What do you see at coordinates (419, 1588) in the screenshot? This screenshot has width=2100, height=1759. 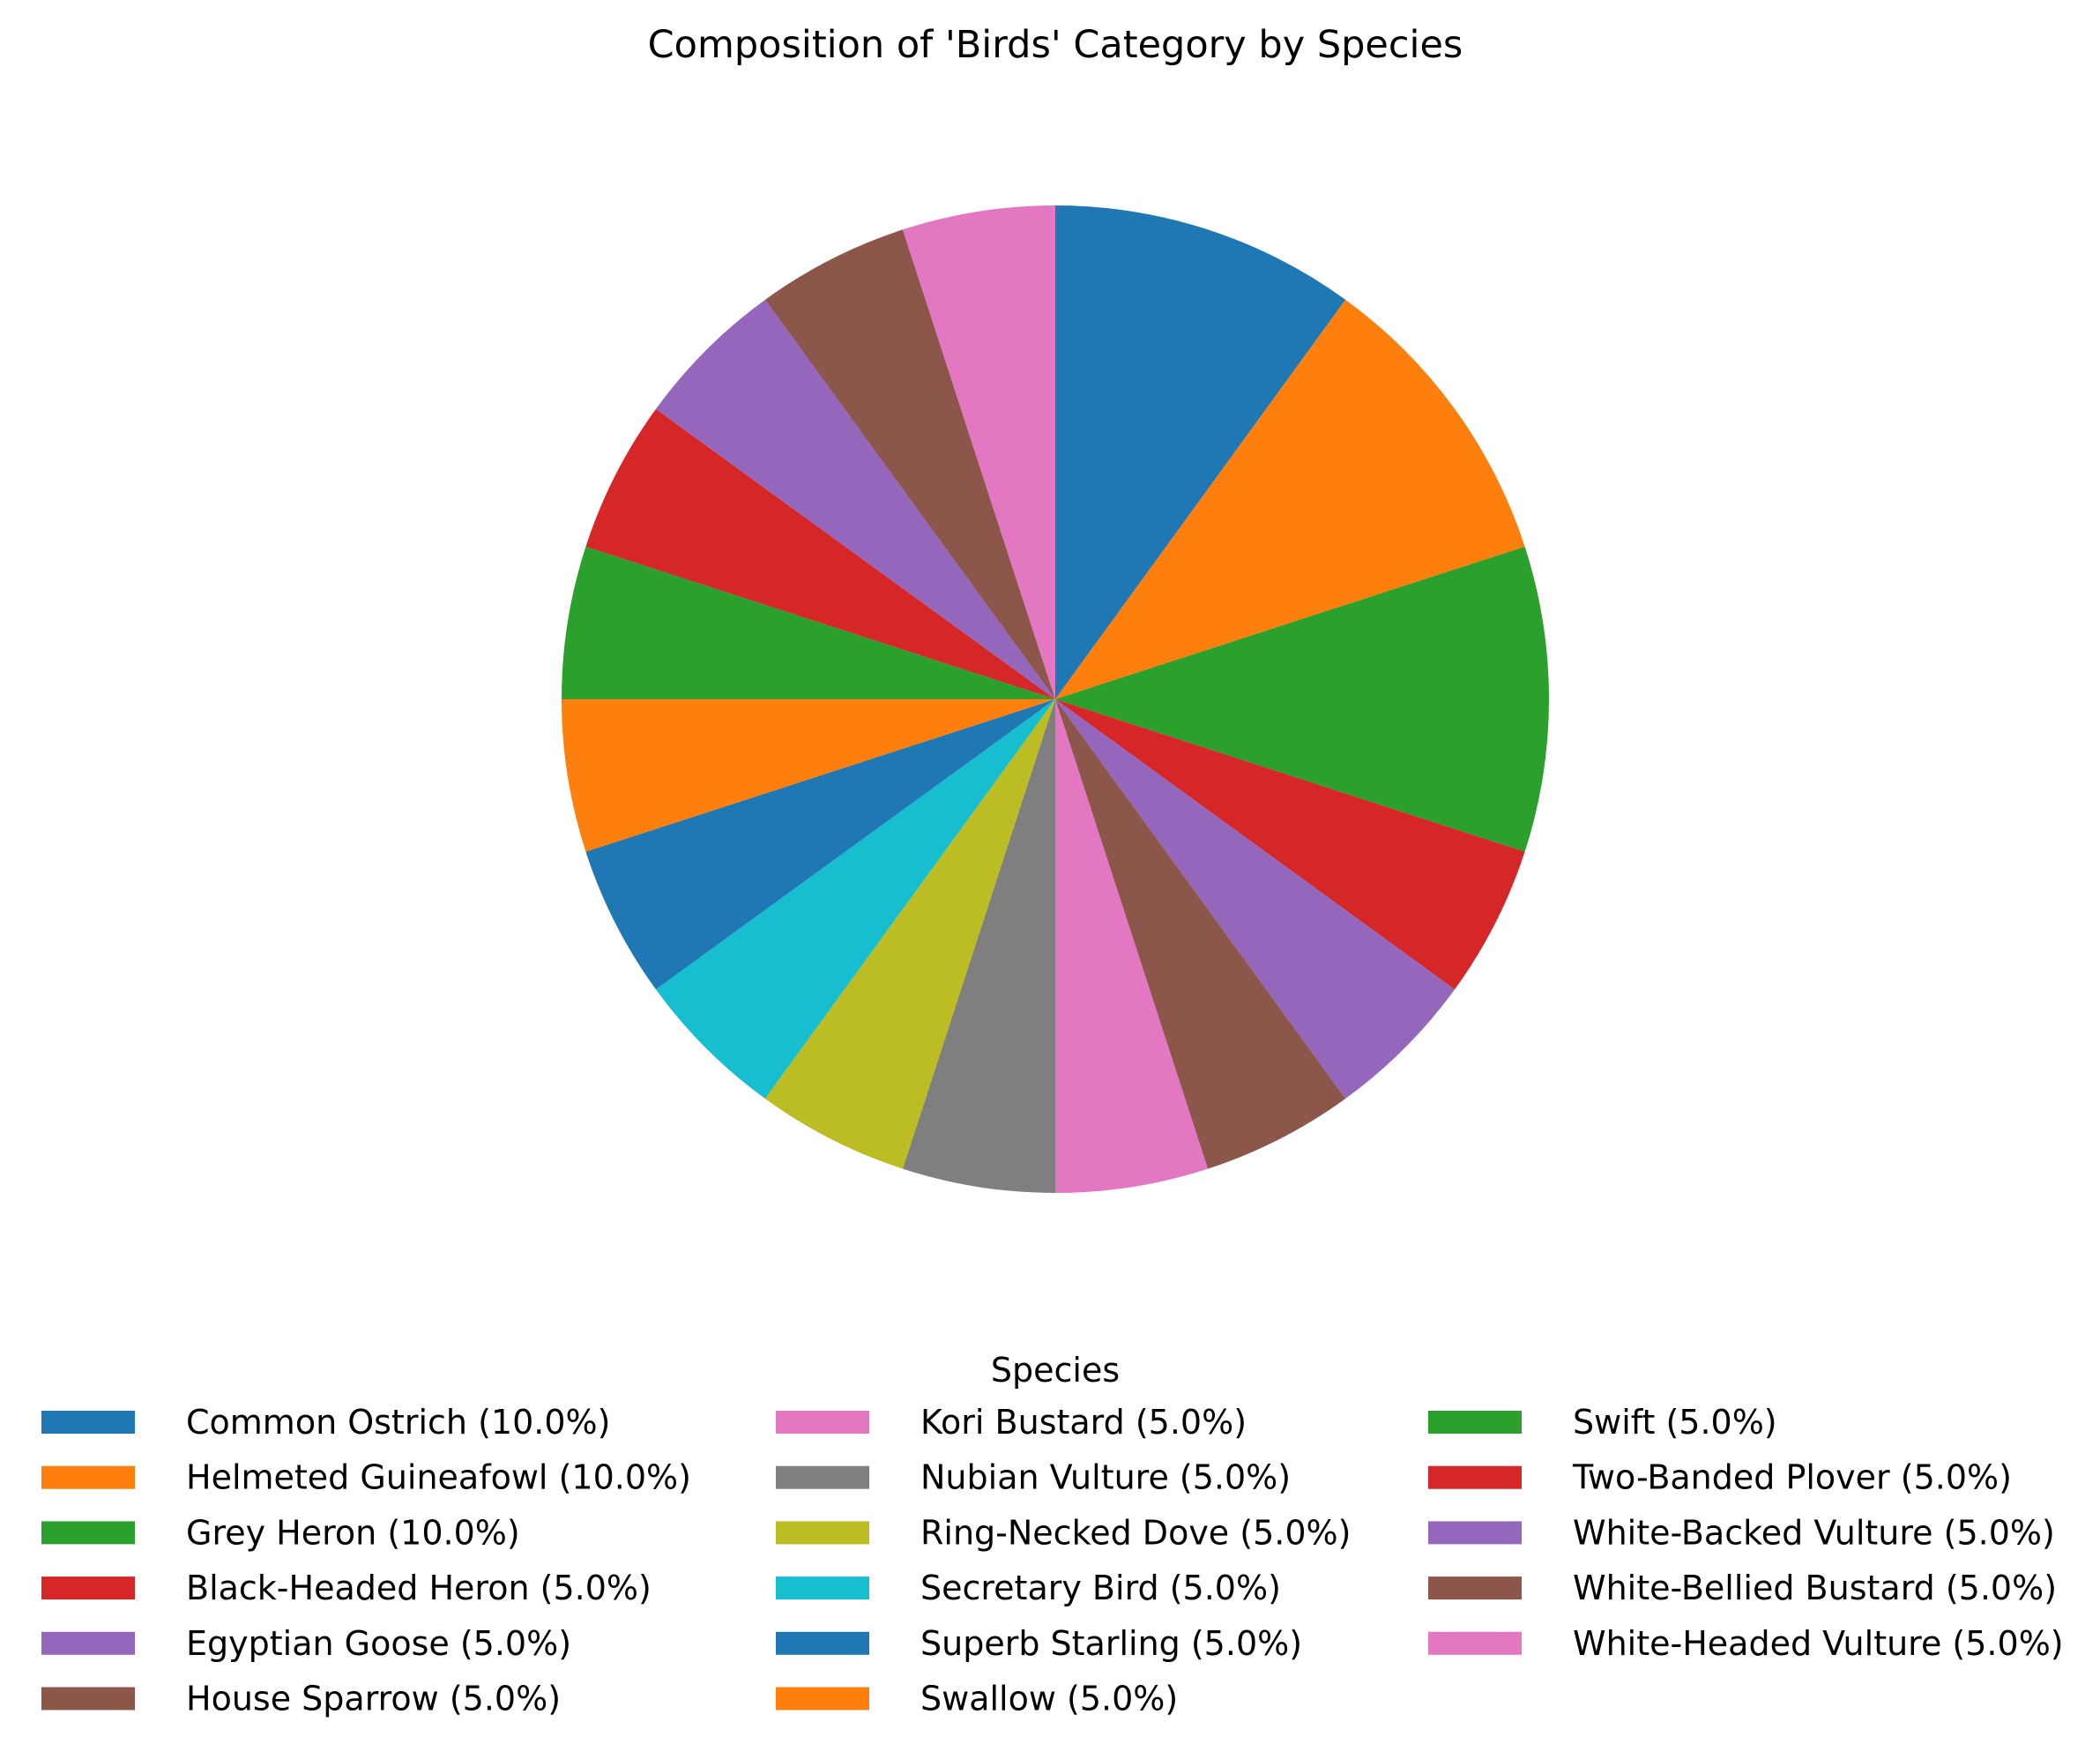 I see `legend-label: Black-Headed Heron (5.0%)` at bounding box center [419, 1588].